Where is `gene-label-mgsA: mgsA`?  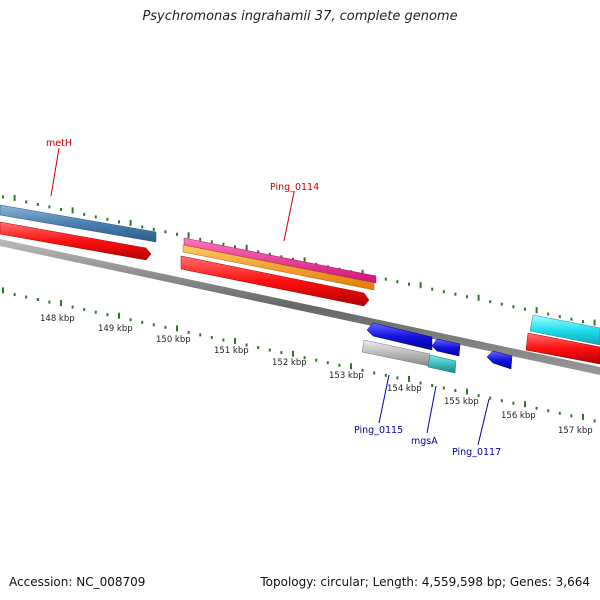 gene-label-mgsA: mgsA is located at coordinates (424, 441).